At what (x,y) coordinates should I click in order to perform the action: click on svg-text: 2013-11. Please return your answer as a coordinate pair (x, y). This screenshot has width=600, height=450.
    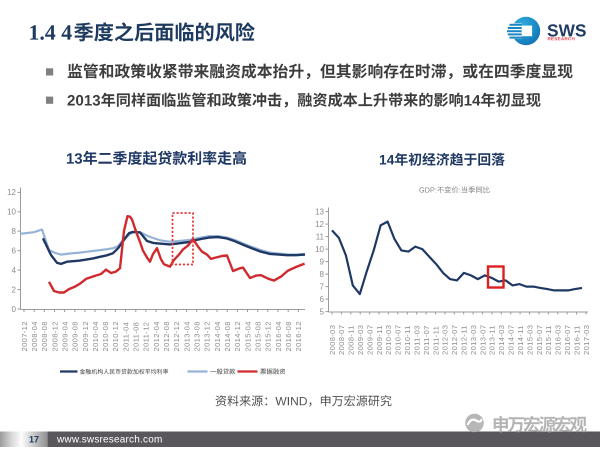
    Looking at the image, I should click on (492, 340).